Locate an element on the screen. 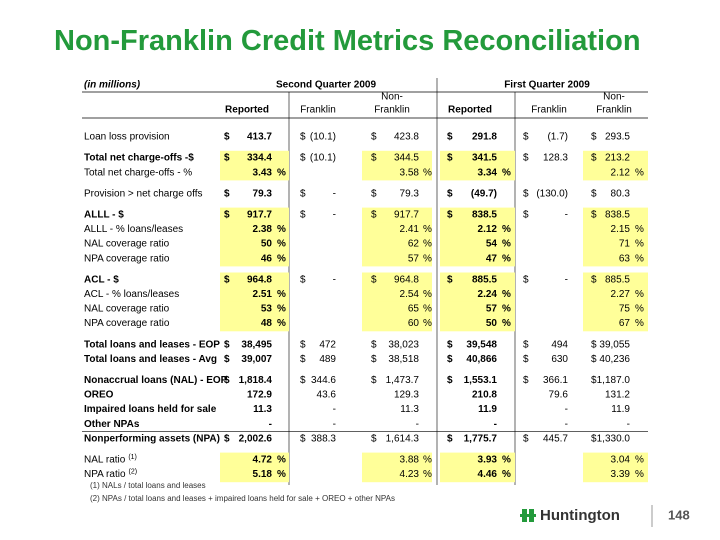 This screenshot has height=540, width=720. cell-value: 1,775.7 is located at coordinates (481, 438).